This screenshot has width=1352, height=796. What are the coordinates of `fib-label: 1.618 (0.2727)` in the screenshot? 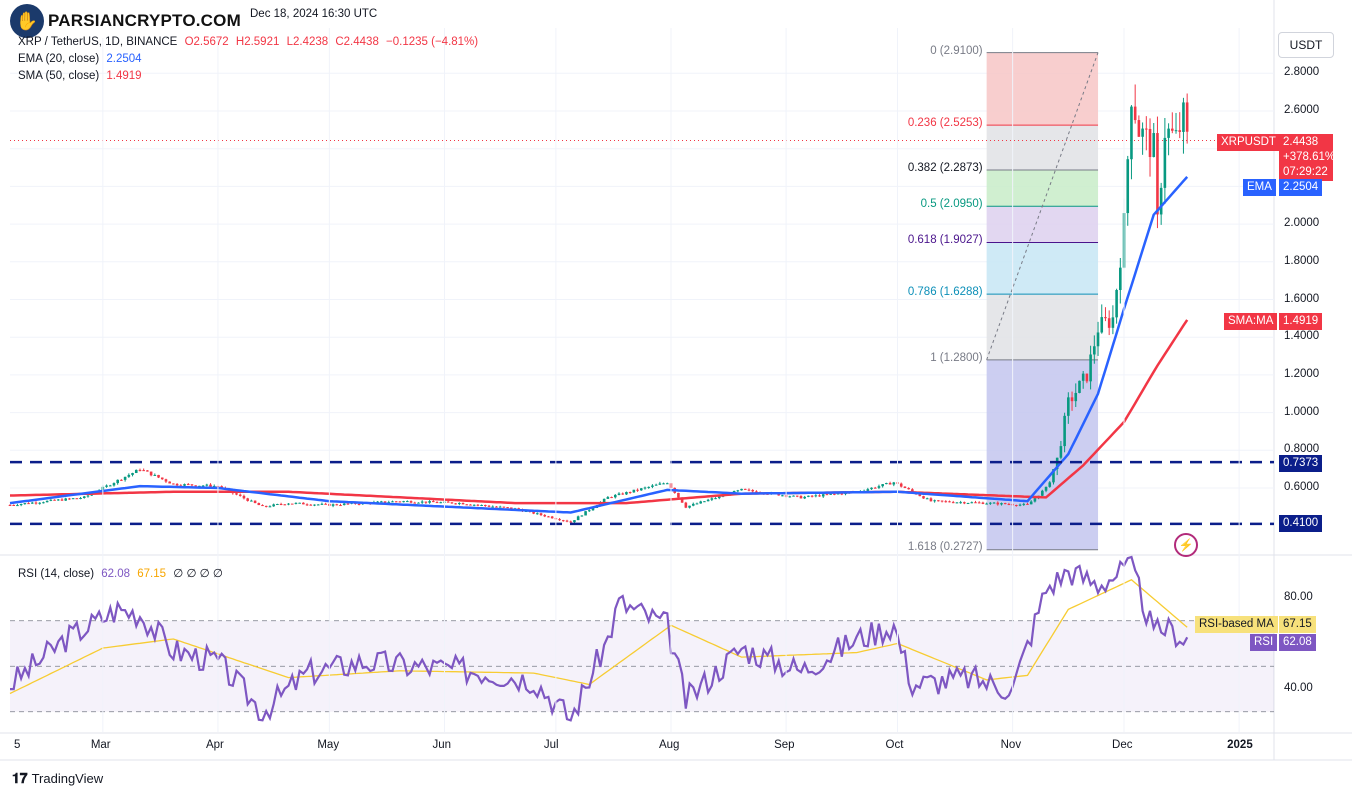 It's located at (945, 547).